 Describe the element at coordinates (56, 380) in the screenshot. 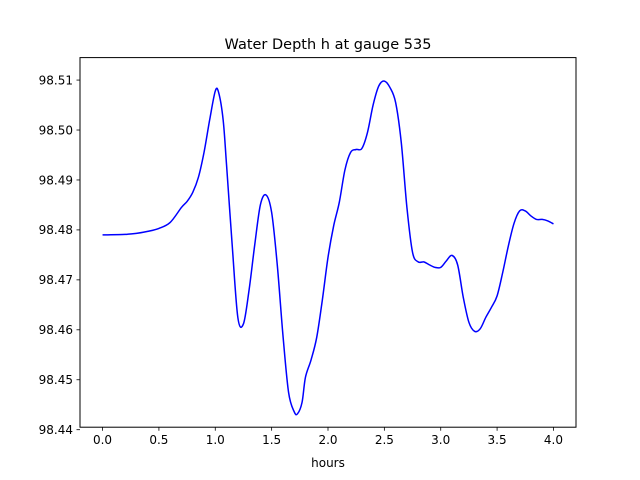

I see `y-tick-label: 98.45` at that location.